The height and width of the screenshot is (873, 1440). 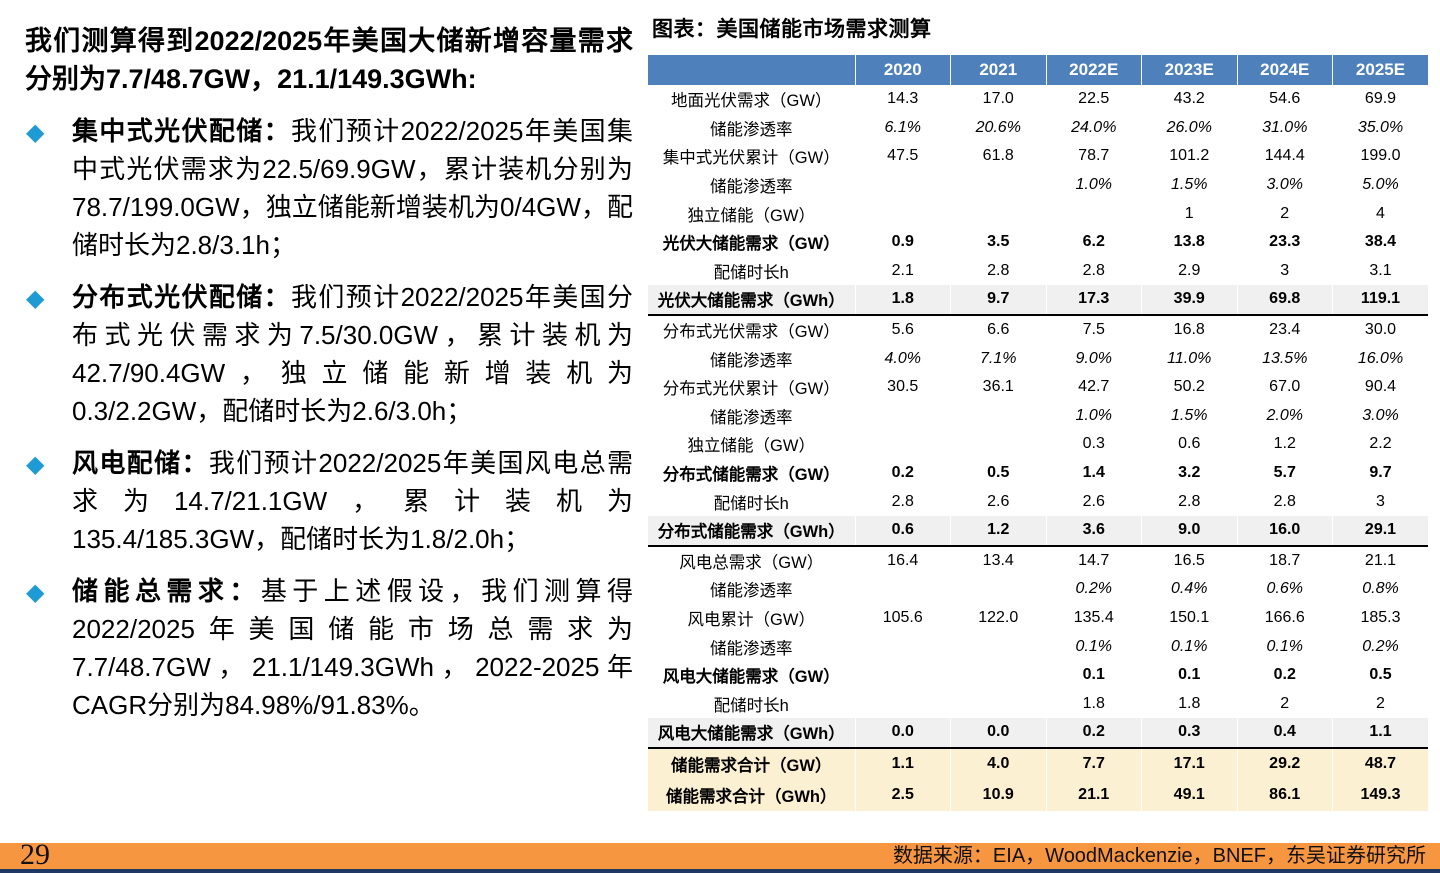 What do you see at coordinates (903, 560) in the screenshot?
I see `cell-value: 16.4` at bounding box center [903, 560].